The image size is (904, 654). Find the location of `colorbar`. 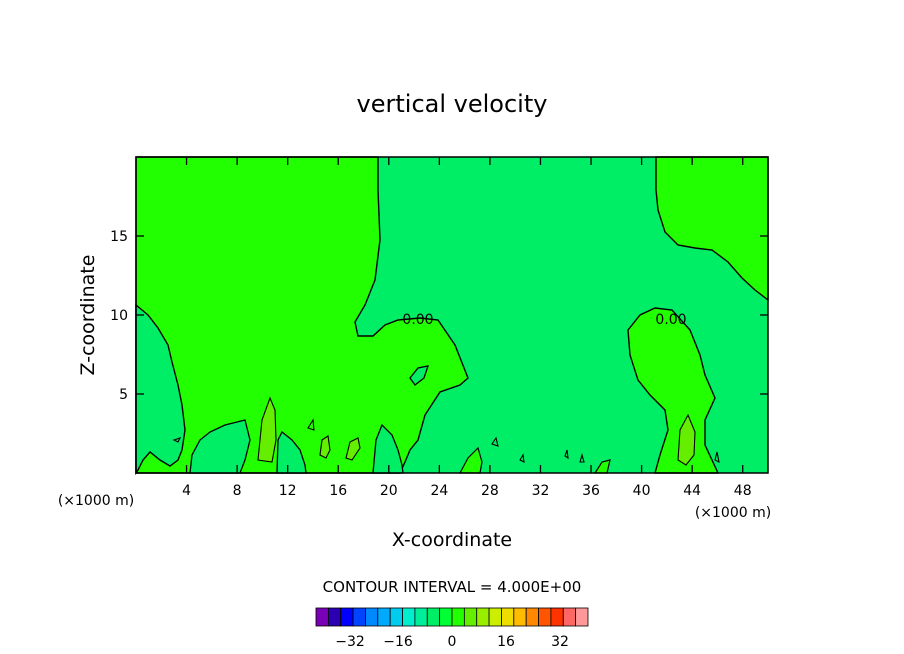

colorbar is located at coordinates (452, 617).